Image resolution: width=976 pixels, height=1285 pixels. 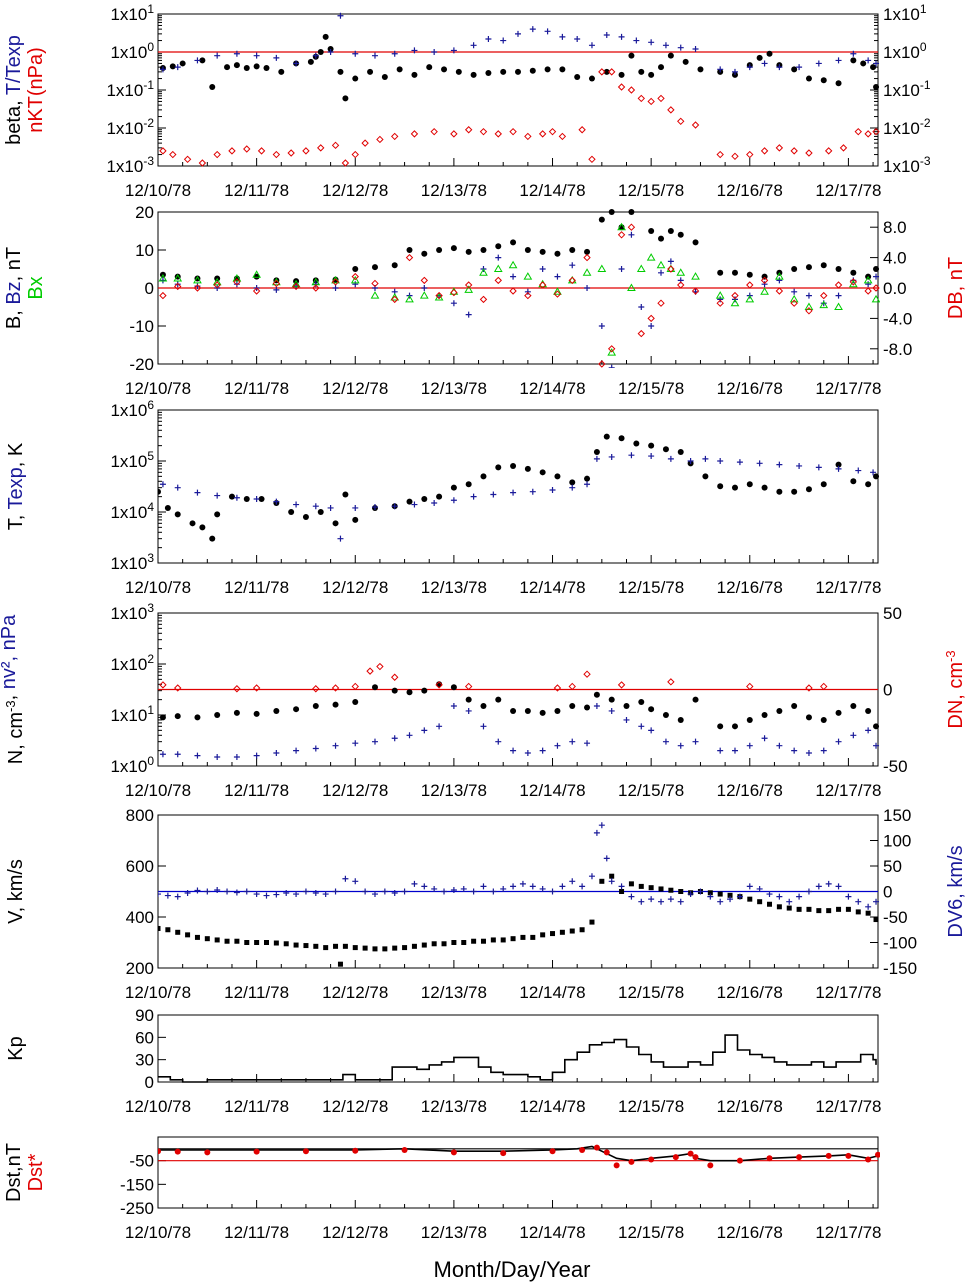 What do you see at coordinates (897, 841) in the screenshot?
I see `y2-tick-label: 100` at bounding box center [897, 841].